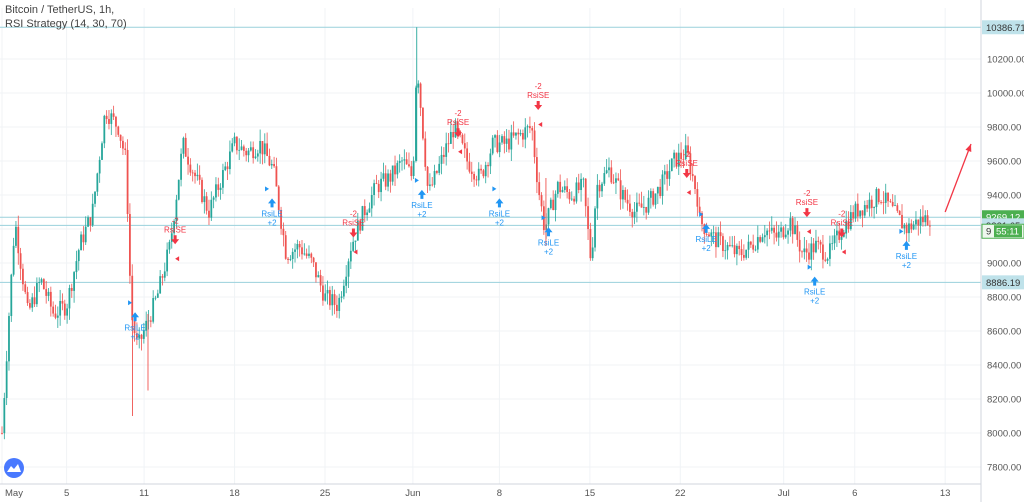 This screenshot has height=502, width=1024. I want to click on arrow-up-icon, so click(906, 245).